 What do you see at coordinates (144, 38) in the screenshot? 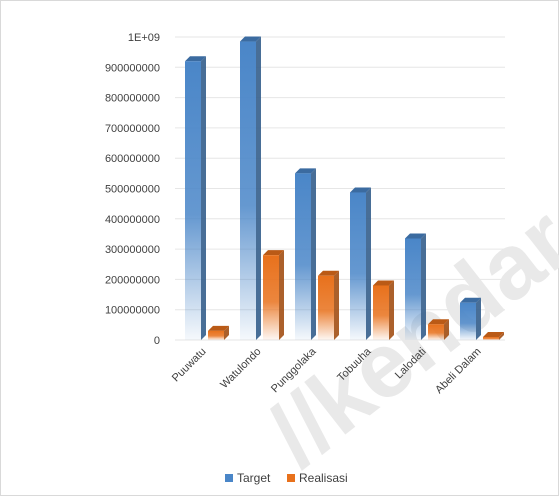
I see `y-tick-label: 1E+09` at bounding box center [144, 38].